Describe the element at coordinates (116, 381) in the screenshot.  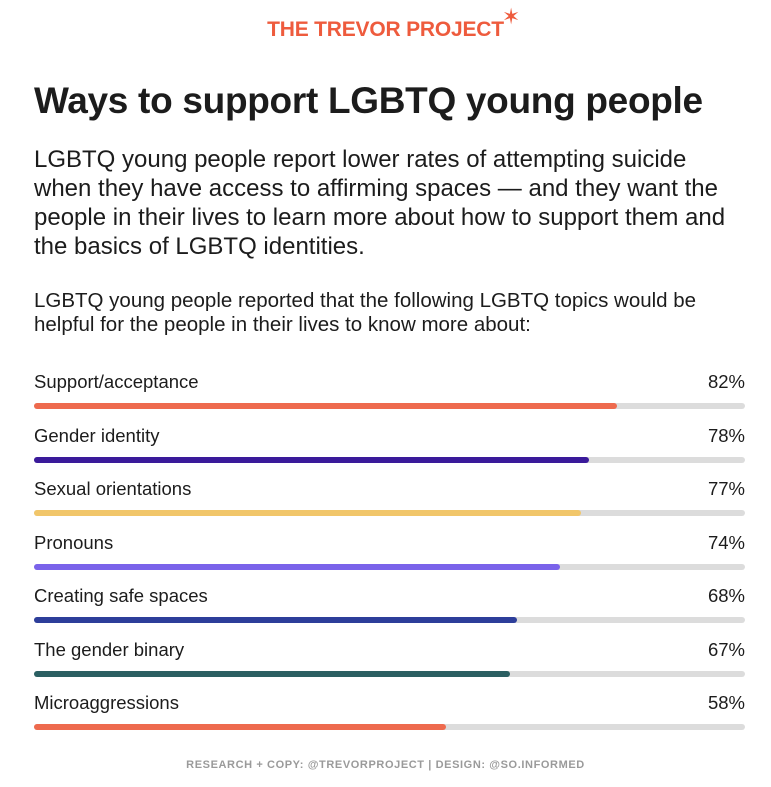
I see `bar-label: Support/acceptance` at that location.